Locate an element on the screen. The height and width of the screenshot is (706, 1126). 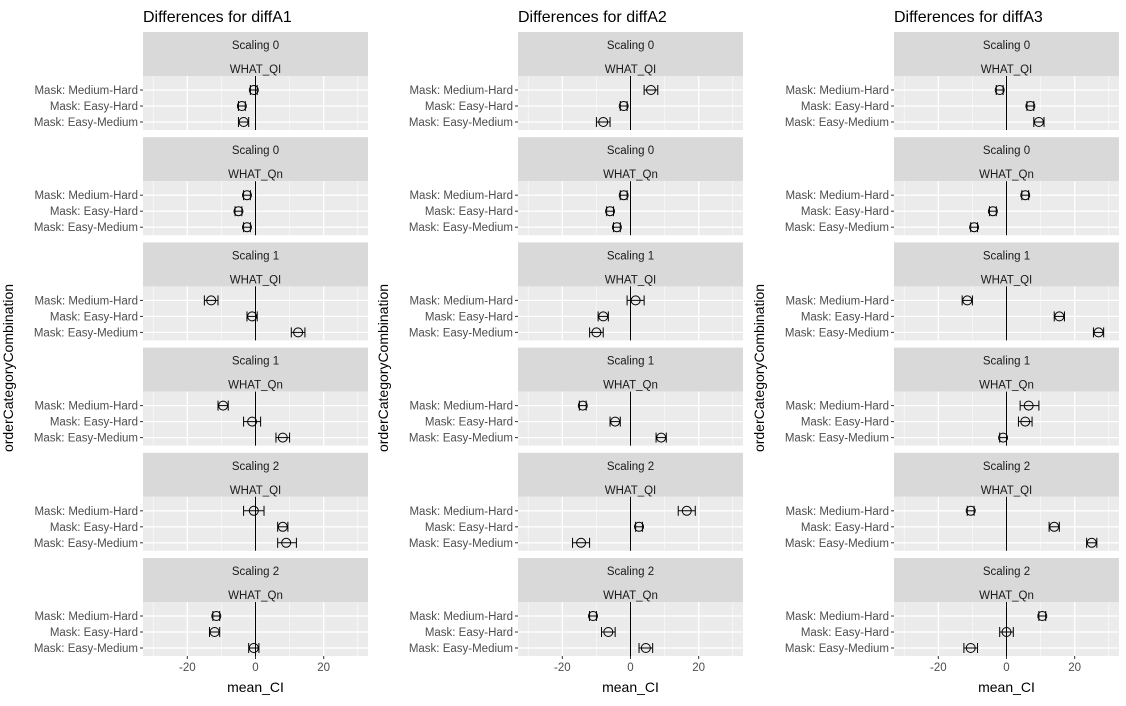
x-tick-label: -20 is located at coordinates (938, 668).